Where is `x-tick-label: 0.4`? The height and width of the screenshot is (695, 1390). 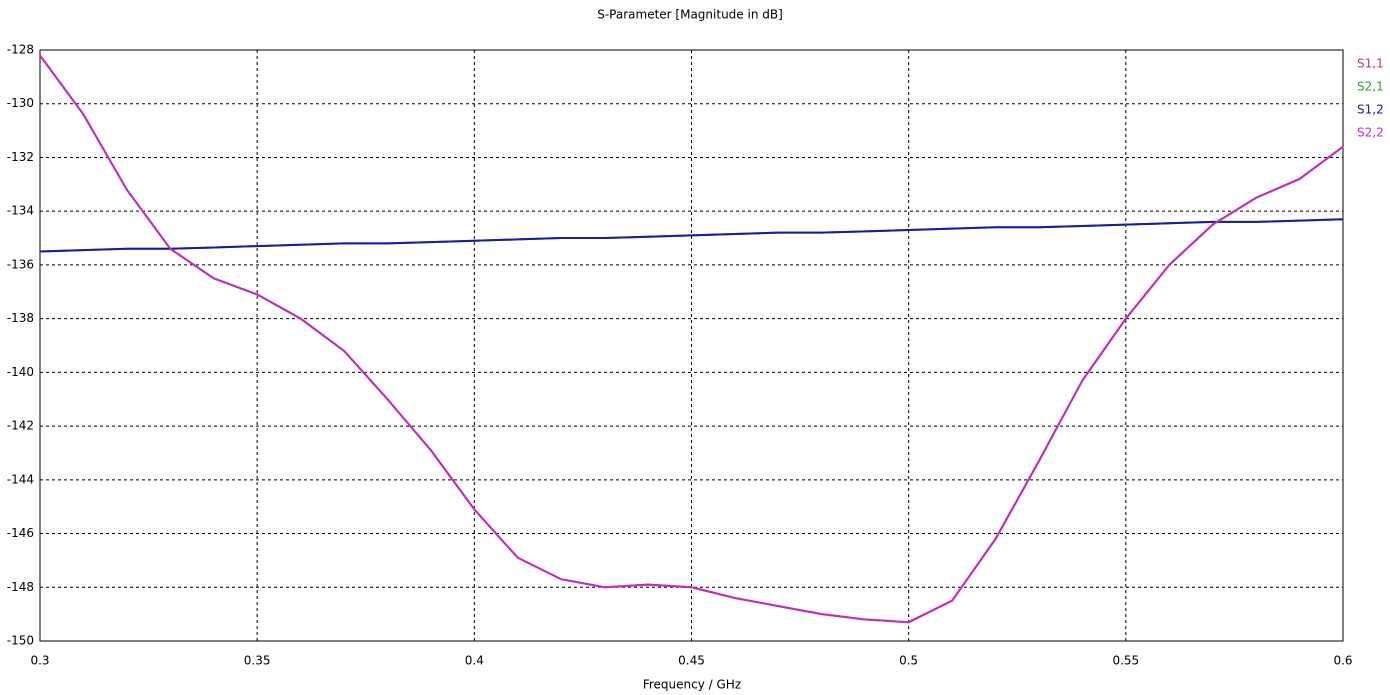
x-tick-label: 0.4 is located at coordinates (474, 661).